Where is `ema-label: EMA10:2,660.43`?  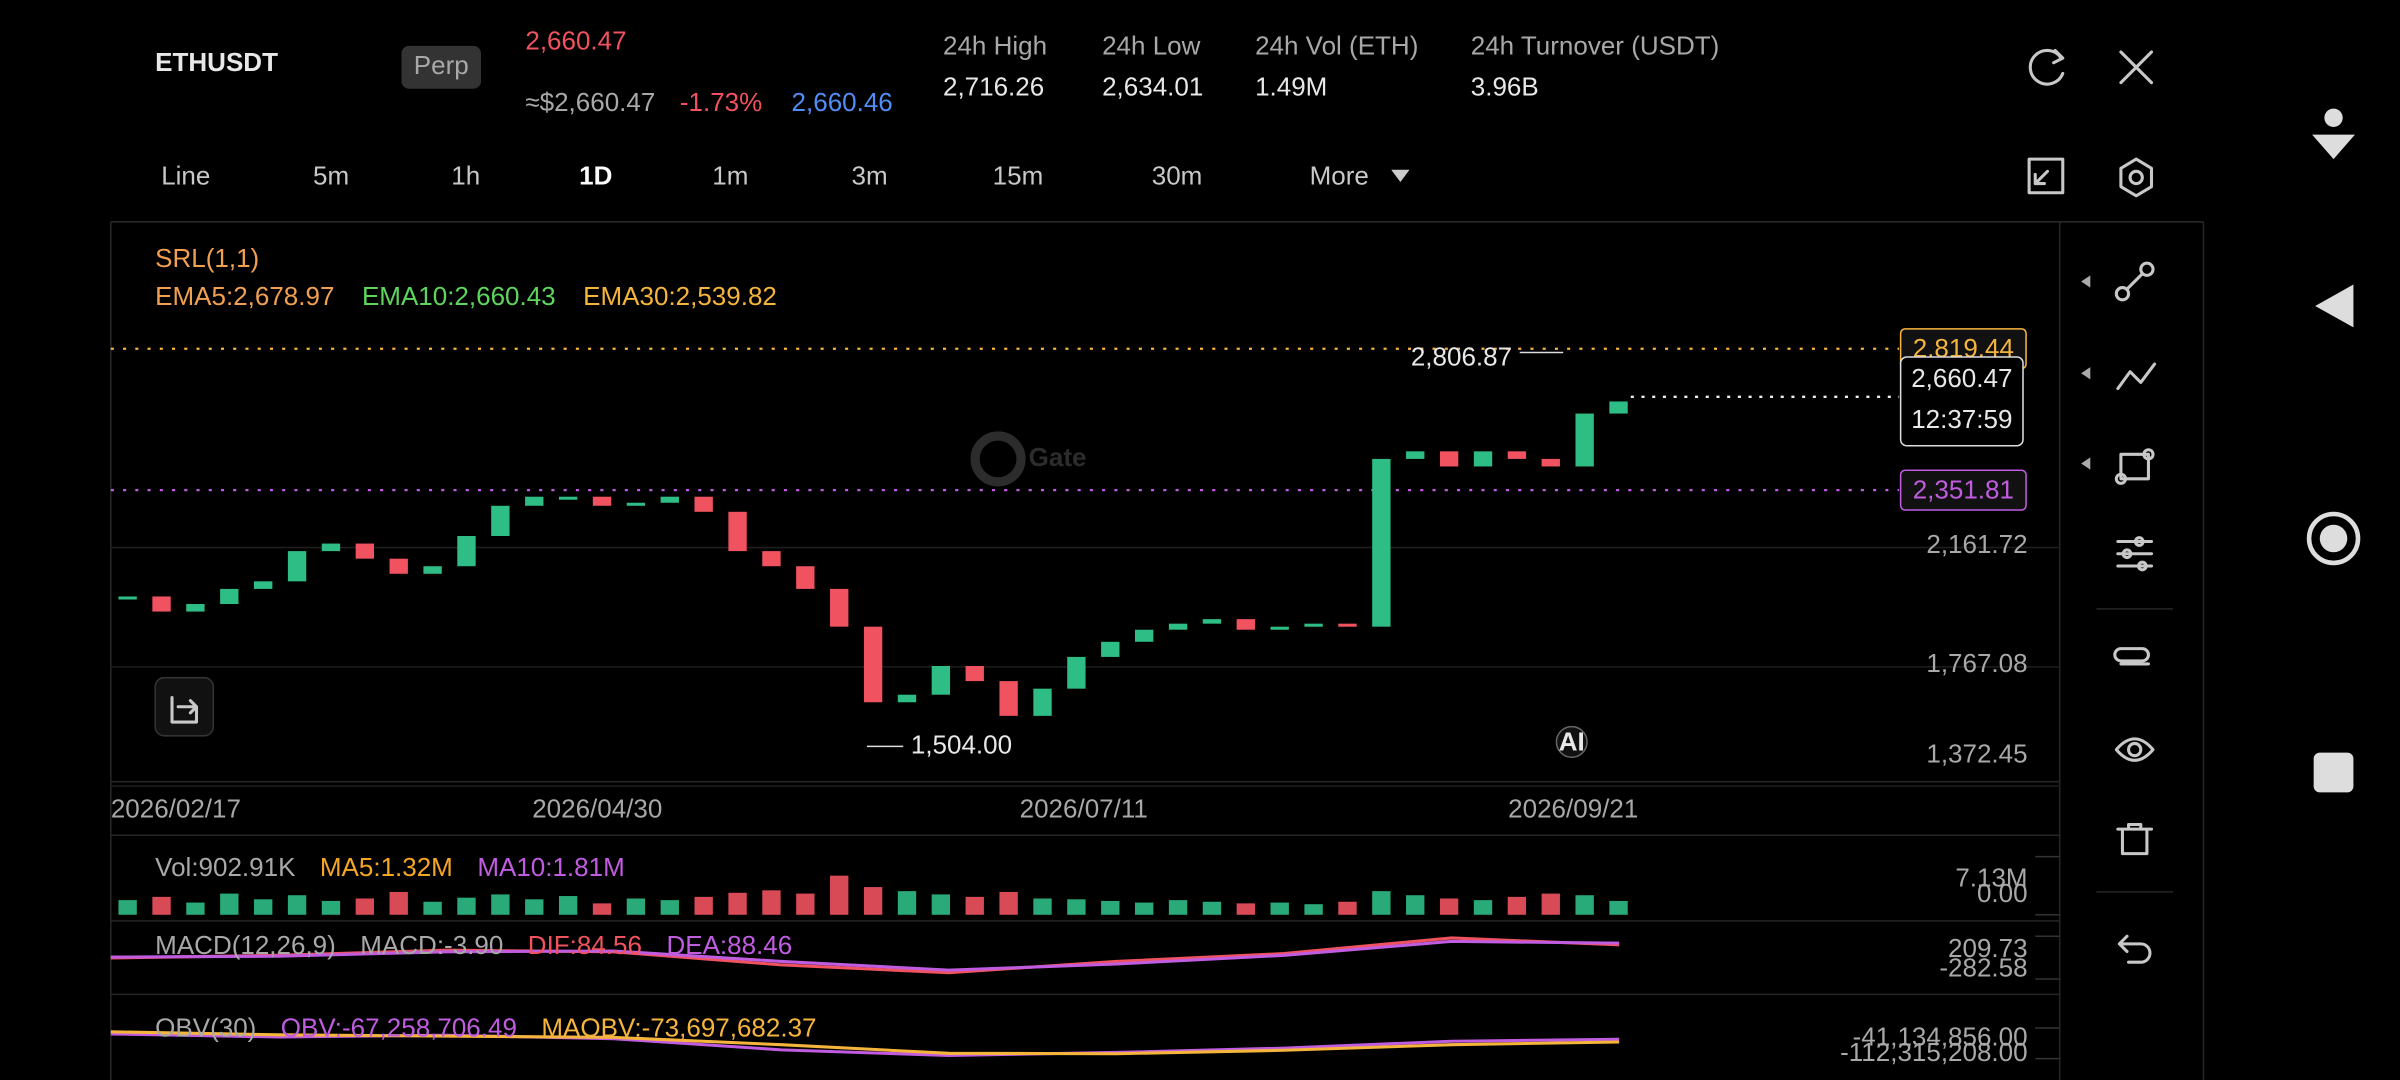
ema-label: EMA10:2,660.43 is located at coordinates (459, 296).